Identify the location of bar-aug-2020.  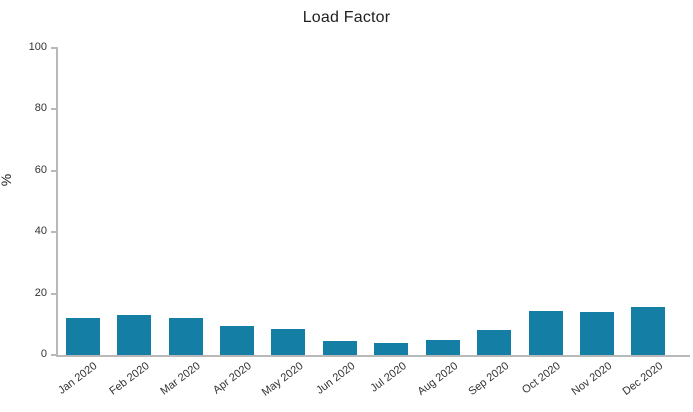
(442, 347).